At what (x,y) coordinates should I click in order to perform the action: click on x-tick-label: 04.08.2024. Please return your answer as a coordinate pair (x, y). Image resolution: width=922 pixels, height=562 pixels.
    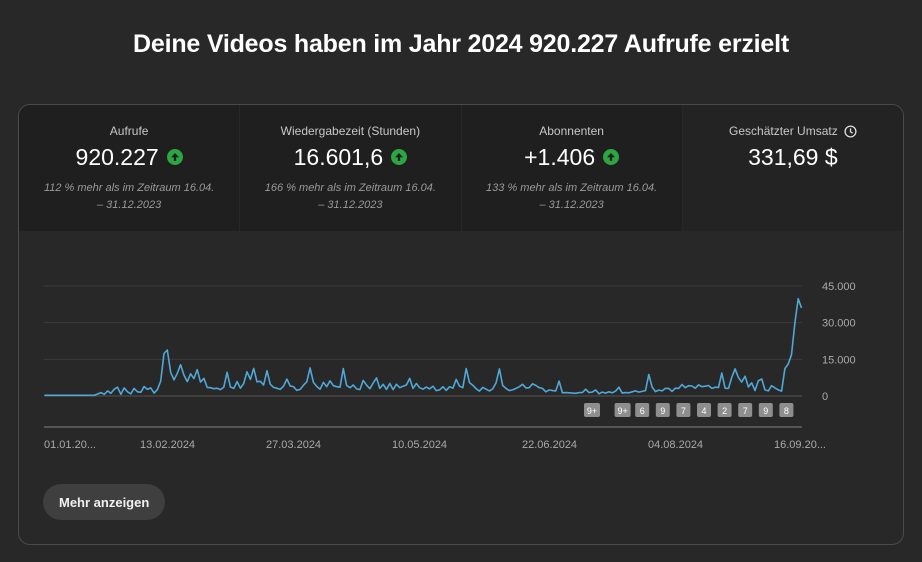
    Looking at the image, I should click on (675, 445).